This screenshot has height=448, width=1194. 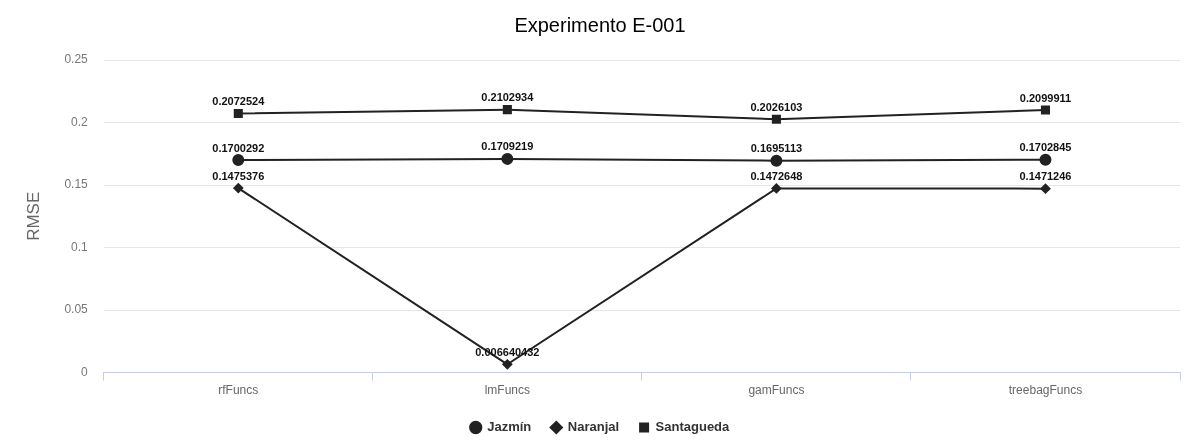 I want to click on y-tick-label: 0.2, so click(x=80, y=121).